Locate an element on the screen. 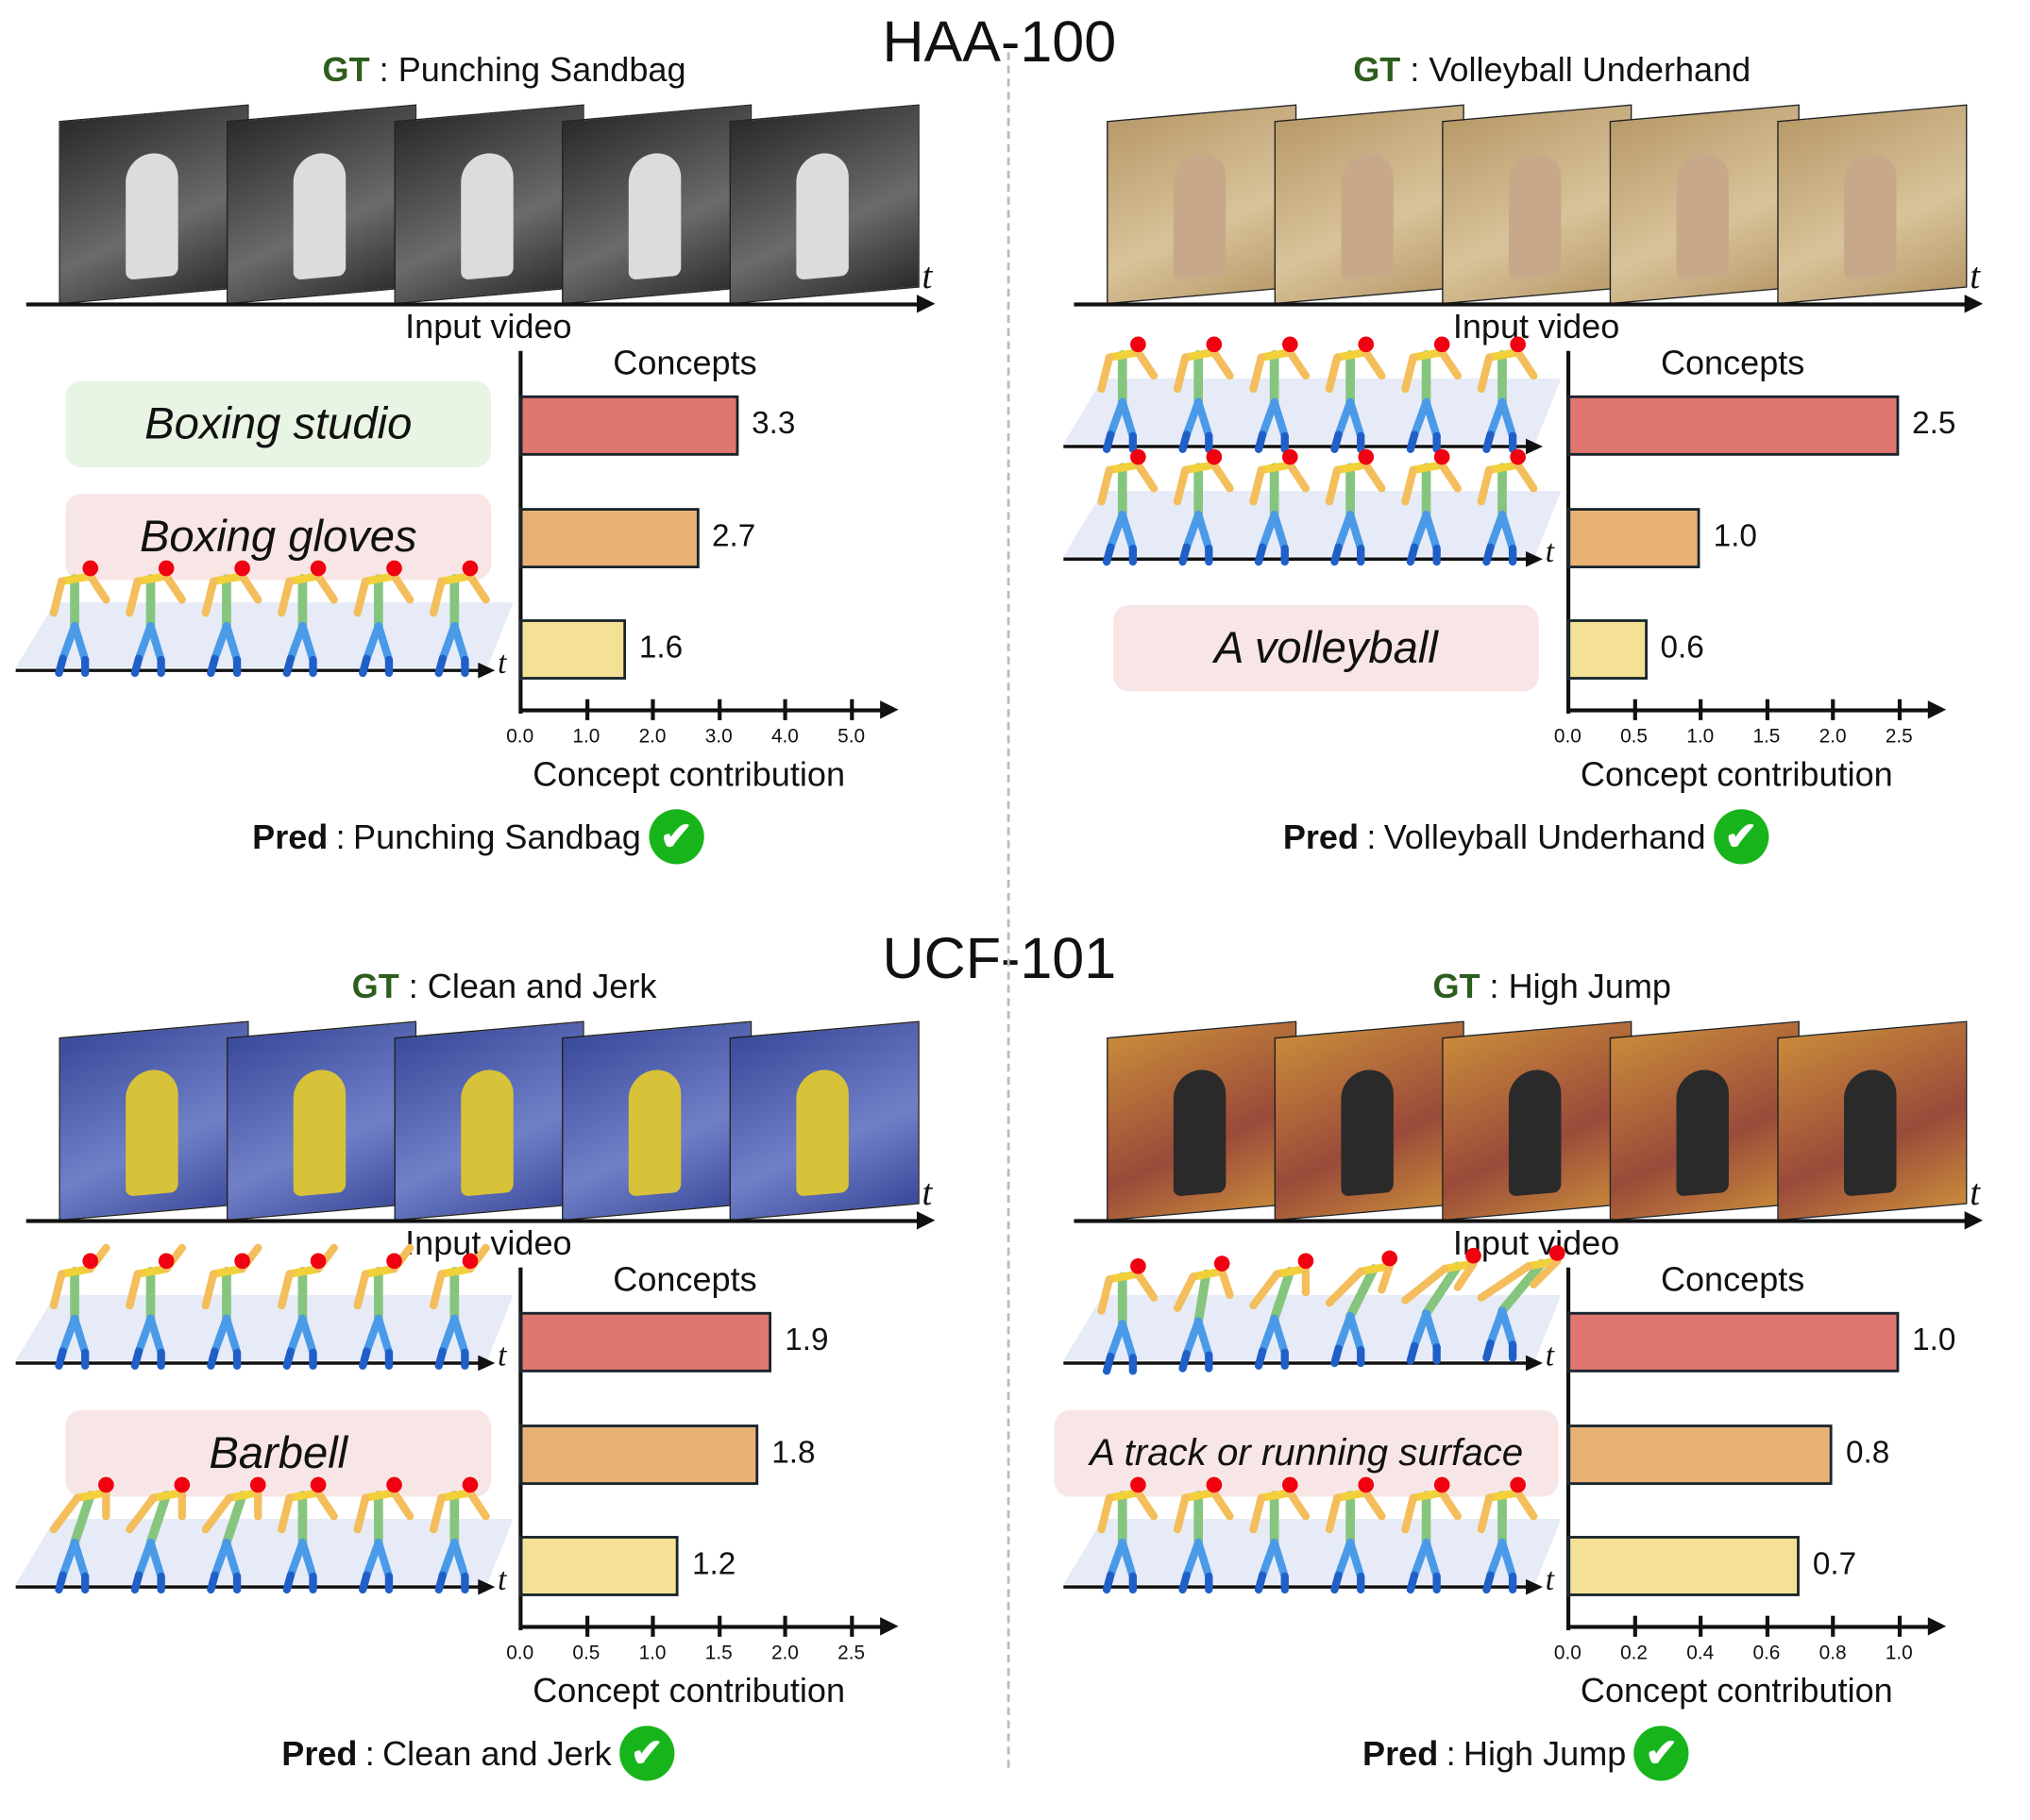 The height and width of the screenshot is (1820, 2030). prediction-label: Pred: Punching Sandbag ✔ is located at coordinates (478, 837).